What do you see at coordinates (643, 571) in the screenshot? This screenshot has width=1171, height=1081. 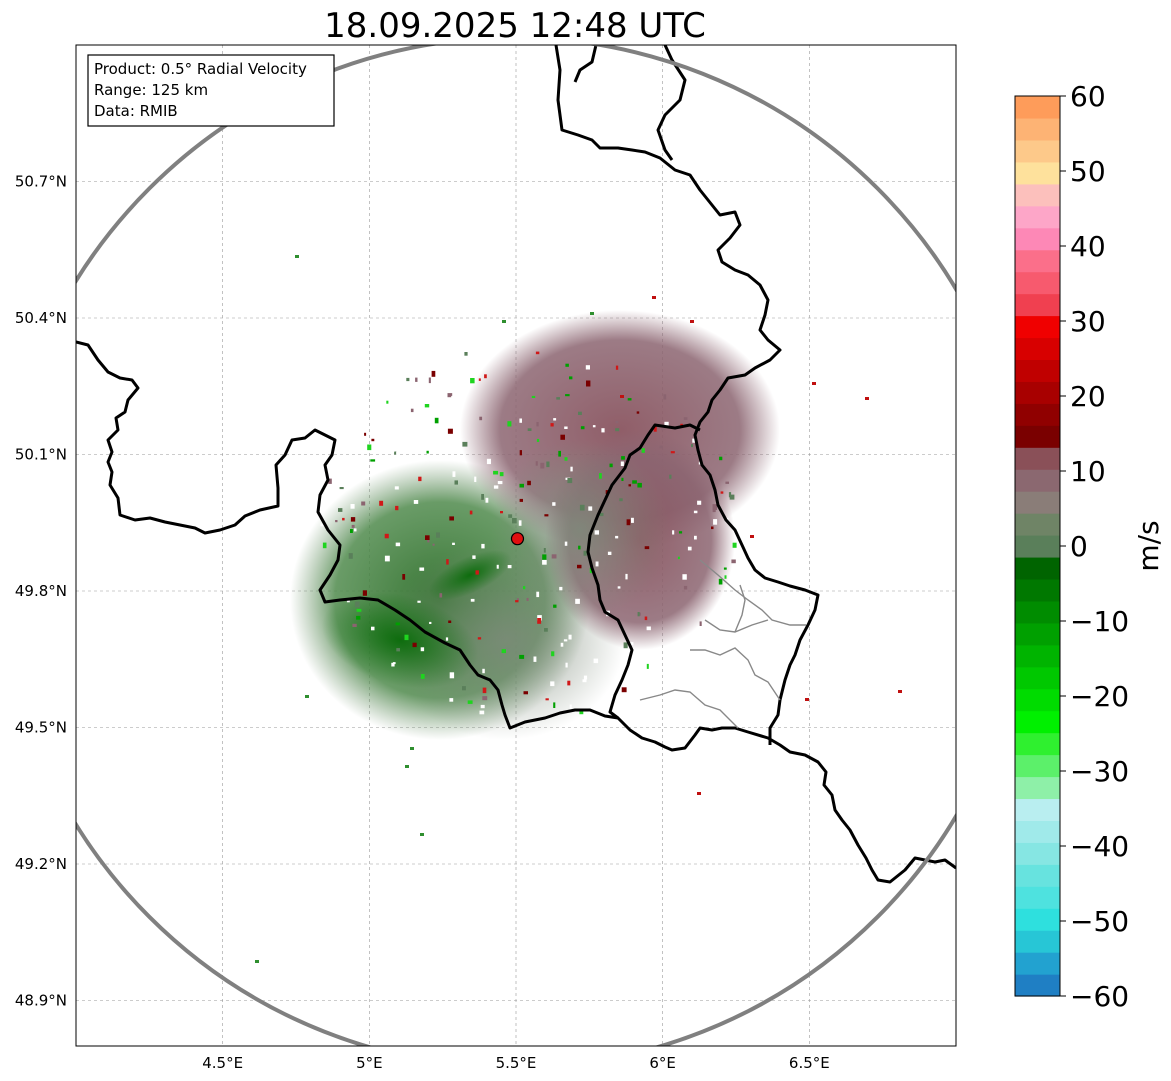 I see `border-belgium-luxembourg` at bounding box center [643, 571].